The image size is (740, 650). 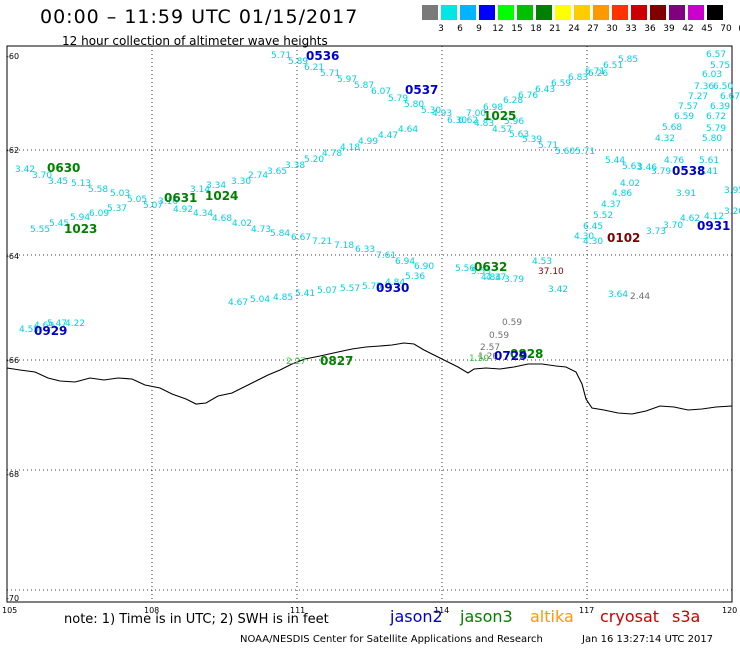 What do you see at coordinates (13, 56) in the screenshot?
I see `latitude-label: -60` at bounding box center [13, 56].